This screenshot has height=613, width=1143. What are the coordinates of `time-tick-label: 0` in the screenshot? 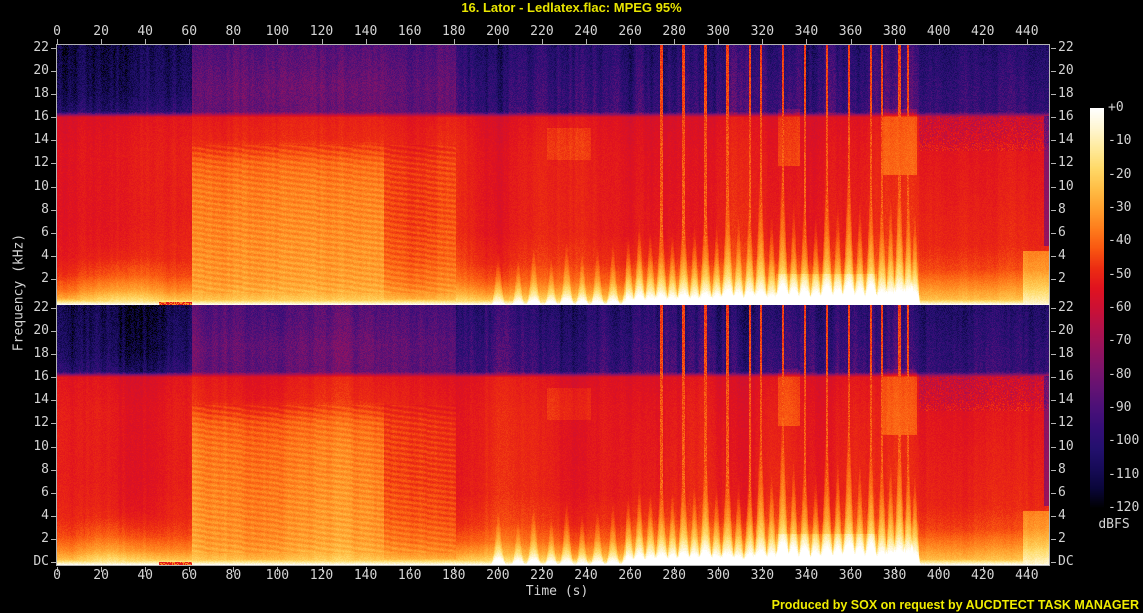 It's located at (57, 31).